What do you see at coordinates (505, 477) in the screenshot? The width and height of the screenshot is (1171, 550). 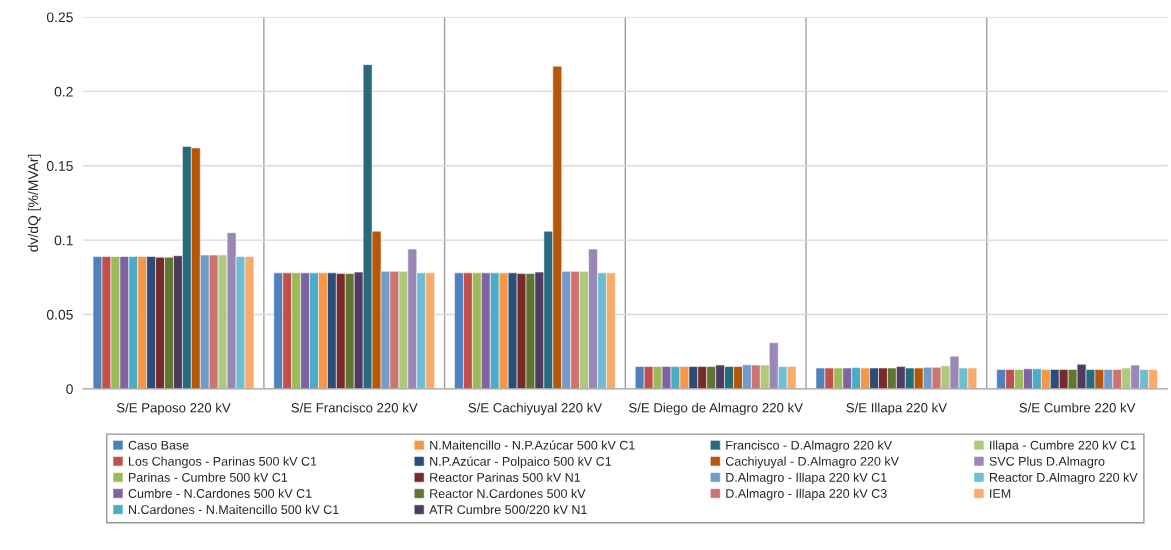 I see `legend-label: Reactor Parinas 500 kV N1` at bounding box center [505, 477].